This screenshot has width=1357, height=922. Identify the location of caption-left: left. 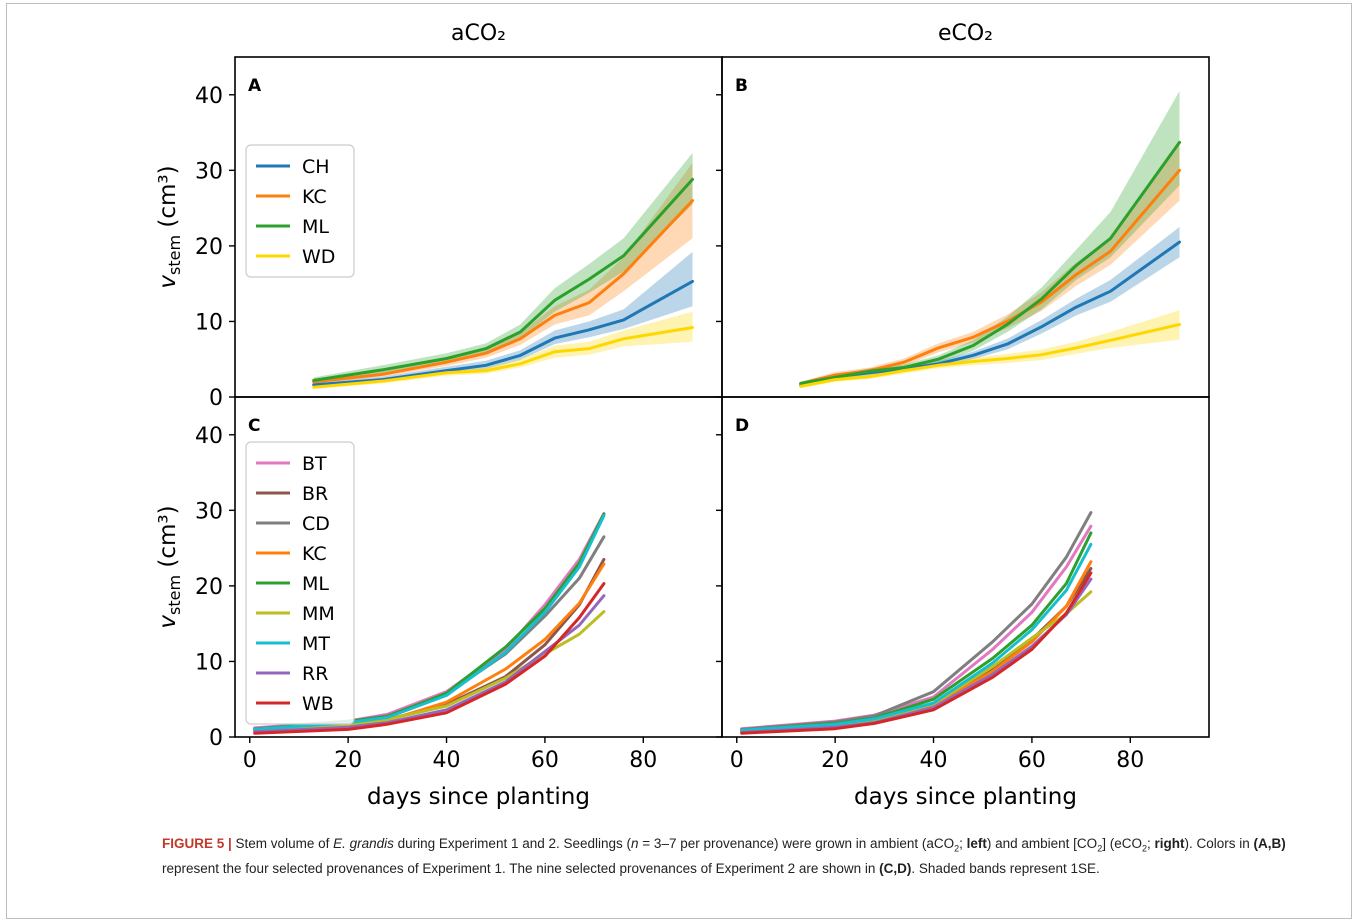
(976, 843).